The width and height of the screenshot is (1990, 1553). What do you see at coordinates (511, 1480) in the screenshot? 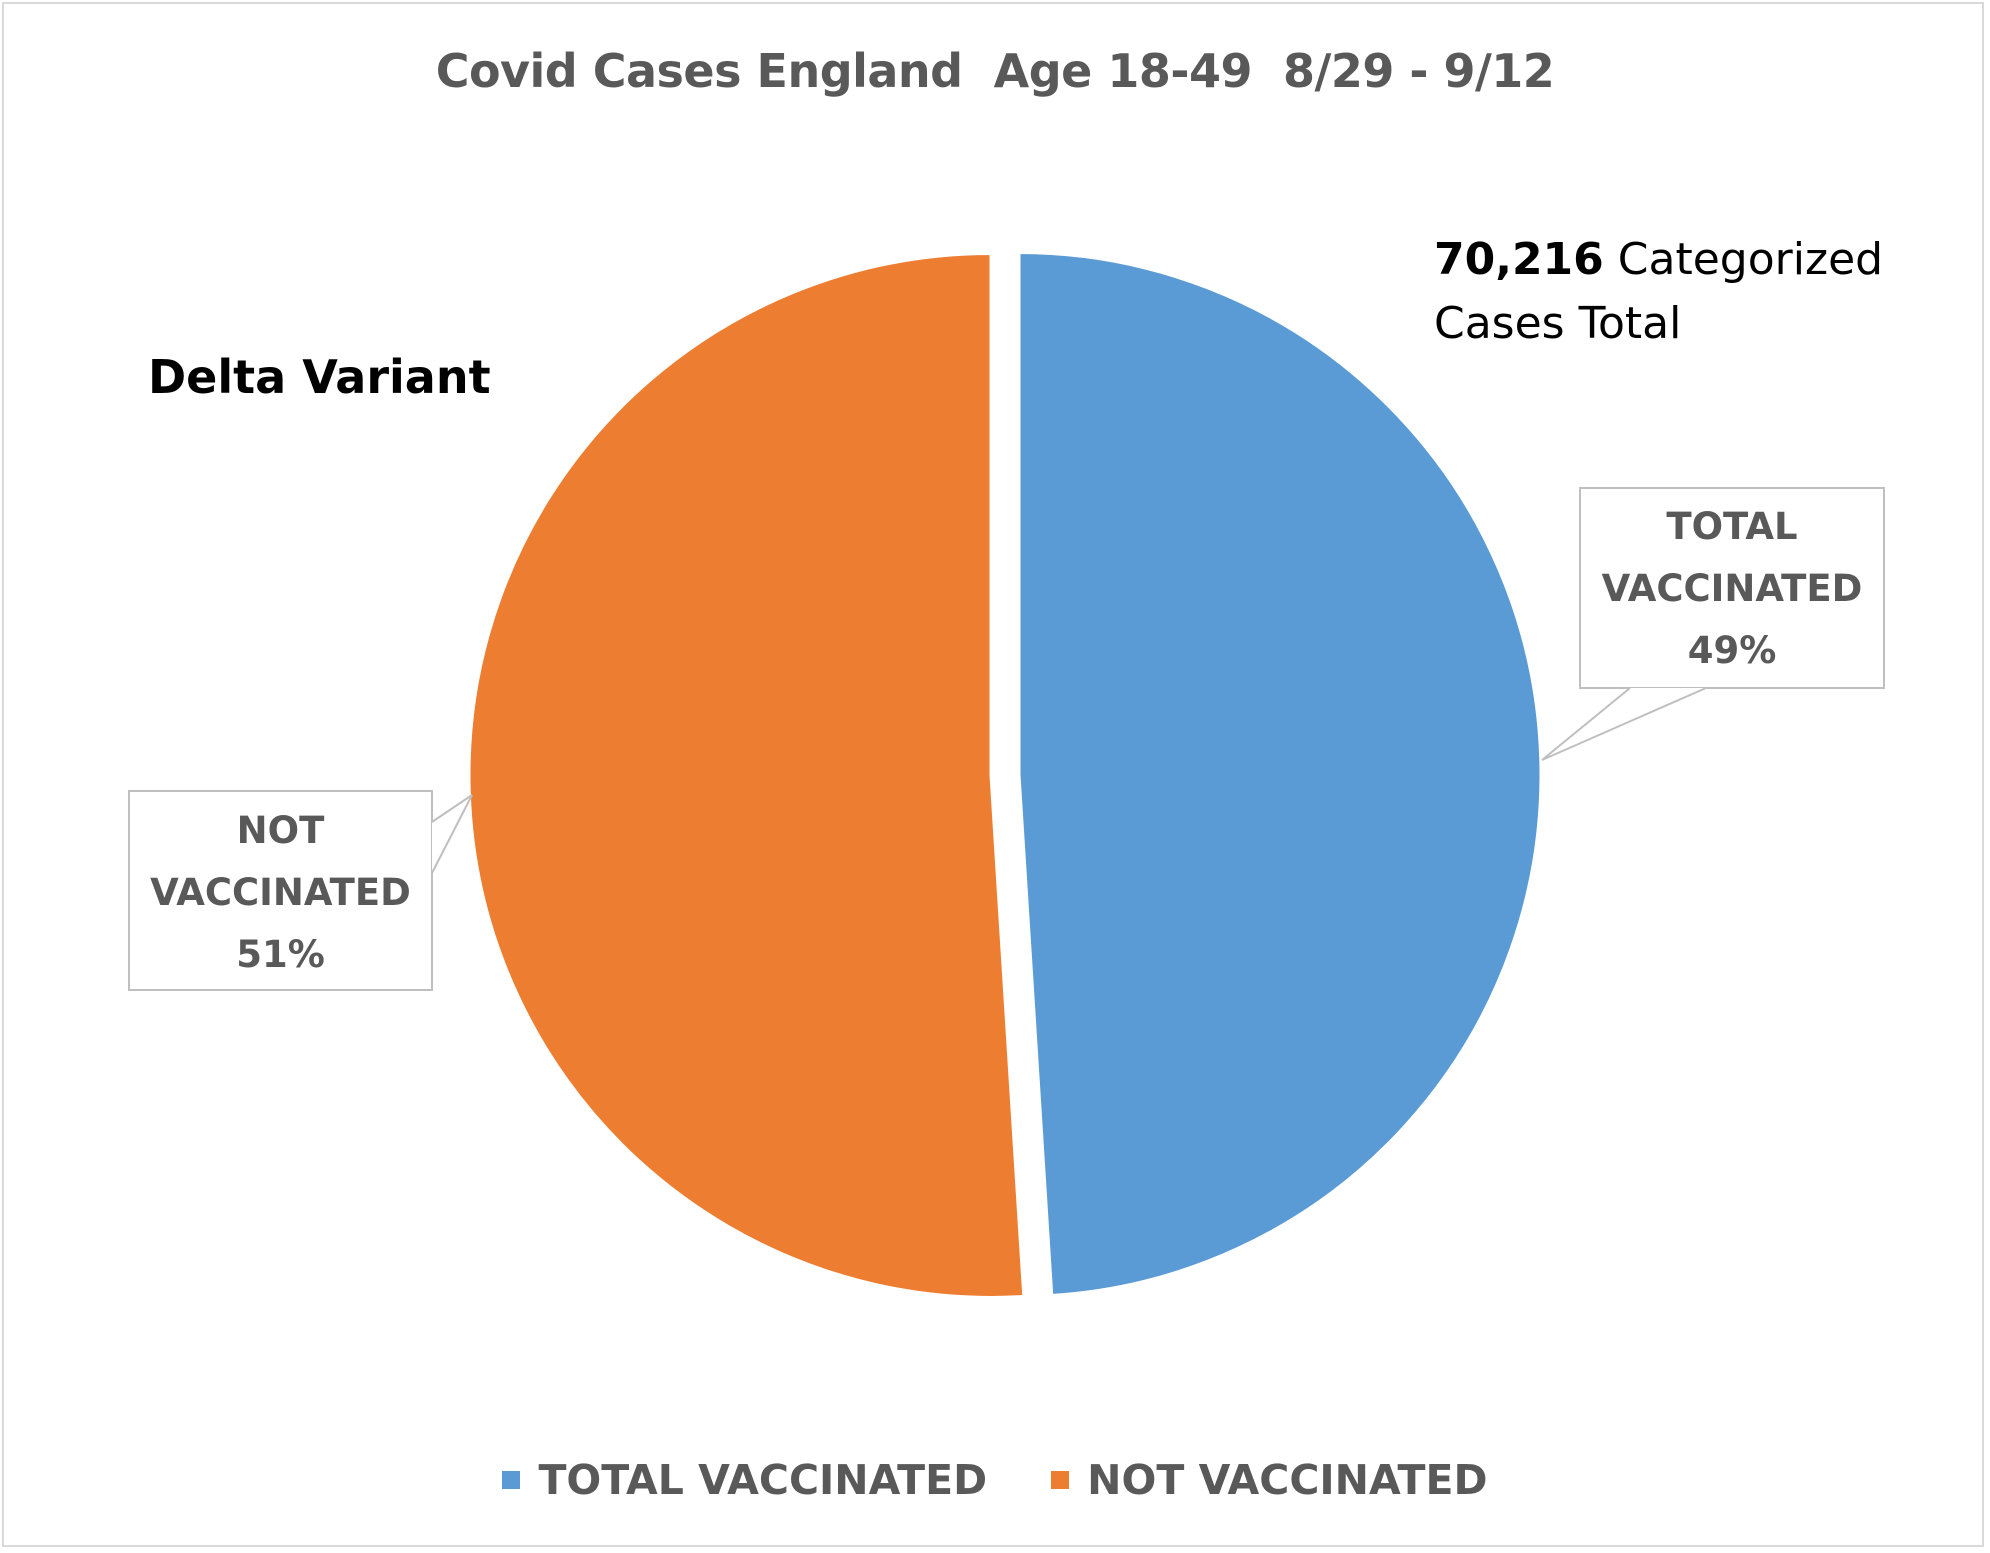
I see `legend-swatch-total-vaccinated` at bounding box center [511, 1480].